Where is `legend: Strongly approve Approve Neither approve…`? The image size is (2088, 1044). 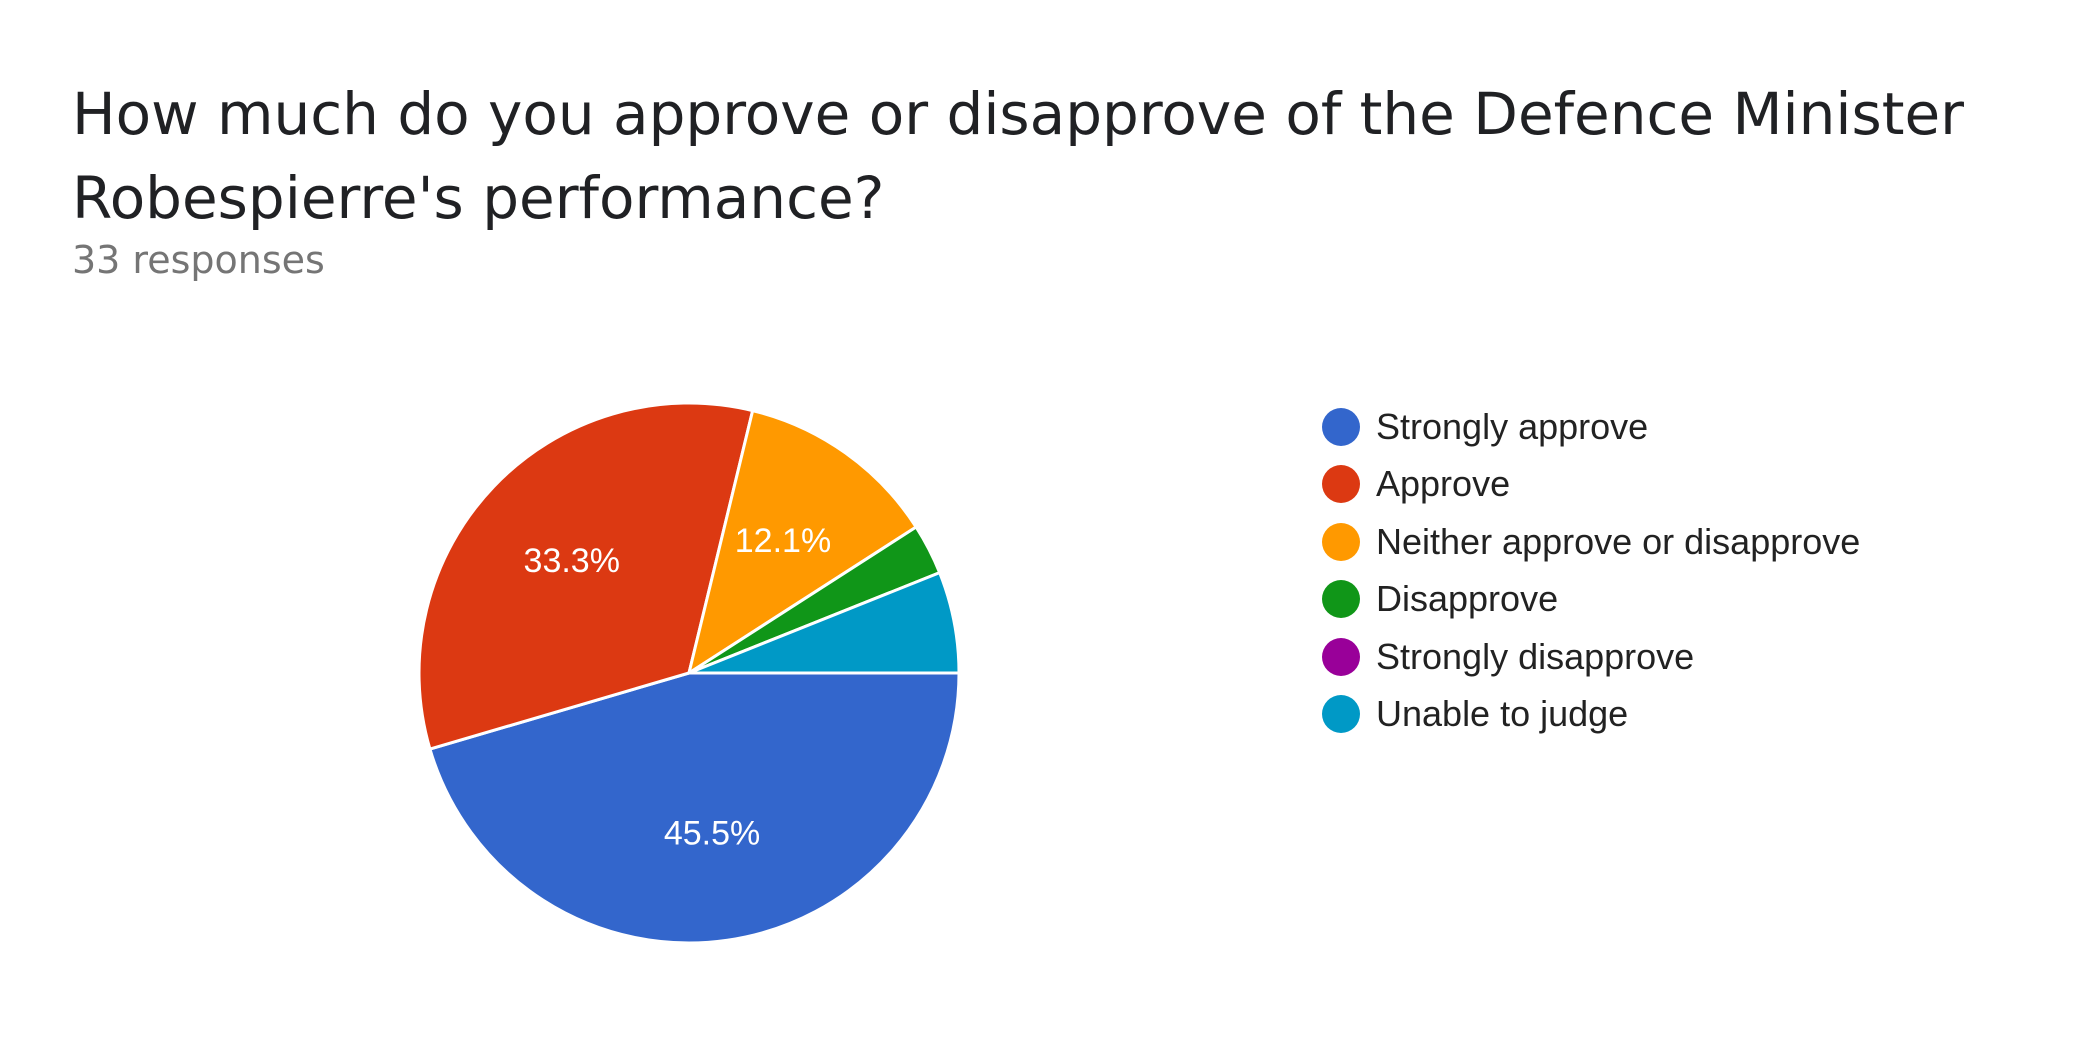
legend: Strongly approve Approve Neither approve… is located at coordinates (1591, 570).